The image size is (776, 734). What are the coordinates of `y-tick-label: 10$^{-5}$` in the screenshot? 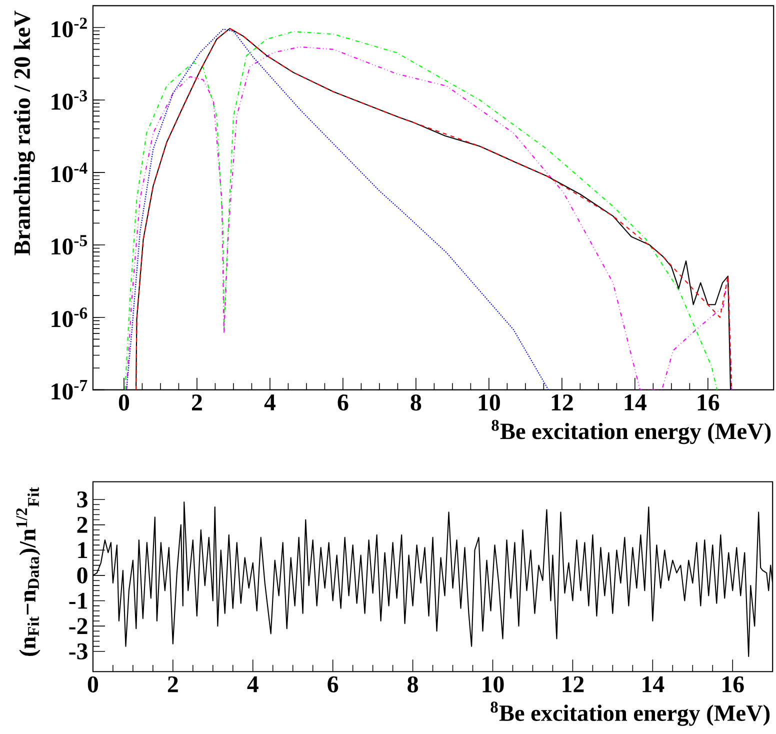 It's located at (69, 245).